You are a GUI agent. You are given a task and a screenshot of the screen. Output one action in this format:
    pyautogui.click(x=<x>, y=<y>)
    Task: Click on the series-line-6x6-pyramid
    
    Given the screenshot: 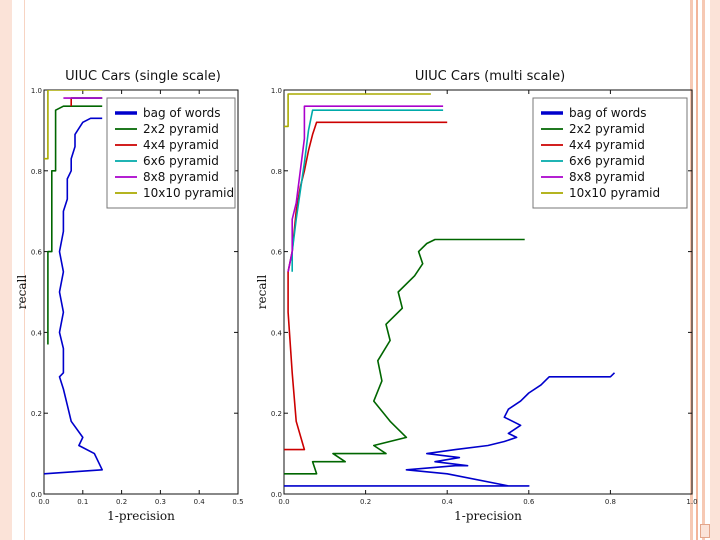 What is the action you would take?
    pyautogui.click(x=367, y=190)
    